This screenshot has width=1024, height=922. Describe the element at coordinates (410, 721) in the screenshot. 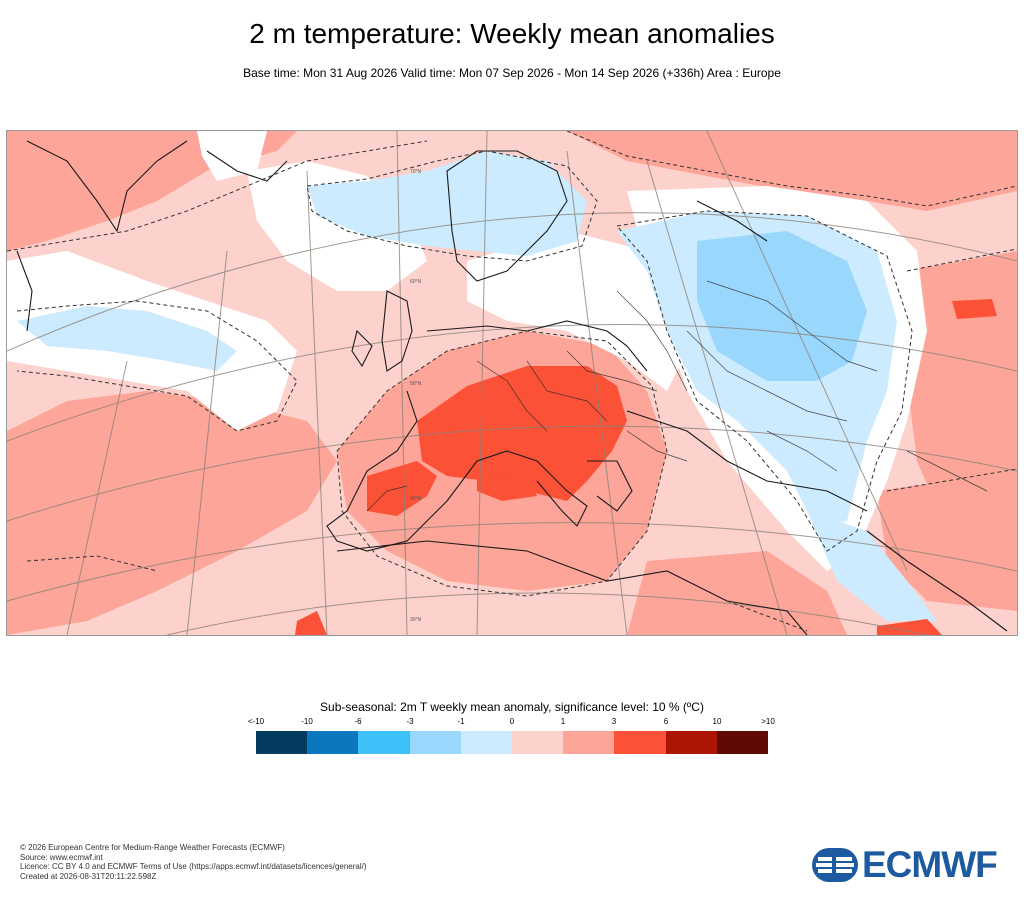

I see `legend-tick: -3` at that location.